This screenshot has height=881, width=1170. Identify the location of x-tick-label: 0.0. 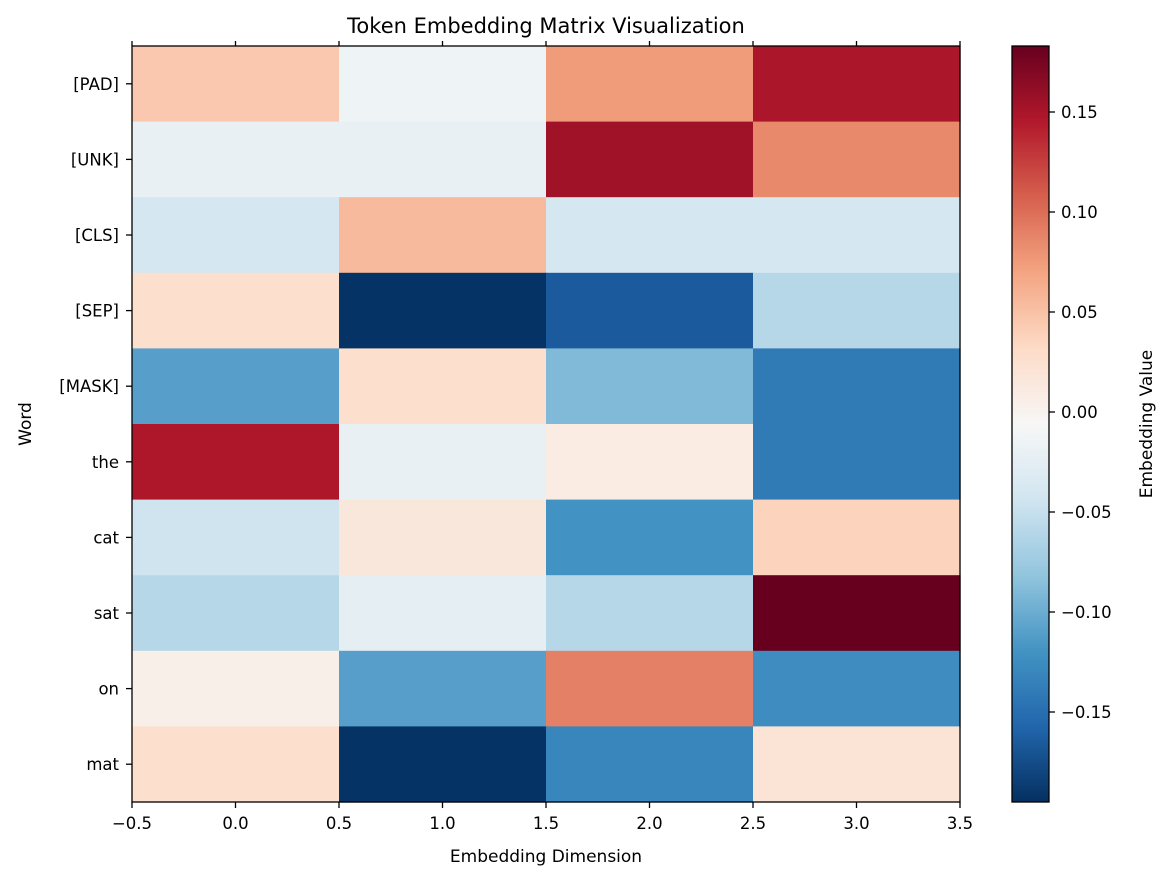
(235, 823).